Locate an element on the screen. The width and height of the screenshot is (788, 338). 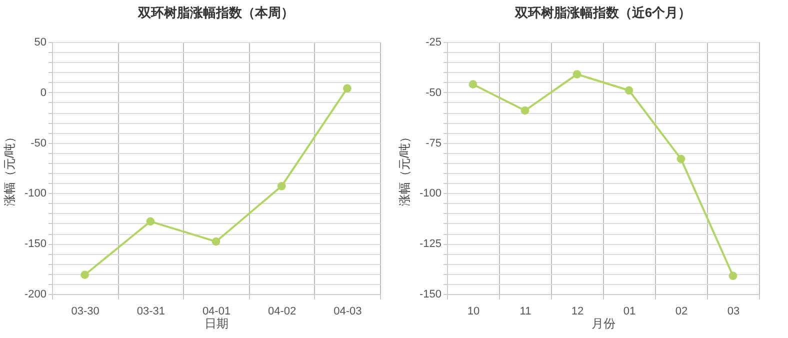
x-tick-label: 04-03 is located at coordinates (348, 312).